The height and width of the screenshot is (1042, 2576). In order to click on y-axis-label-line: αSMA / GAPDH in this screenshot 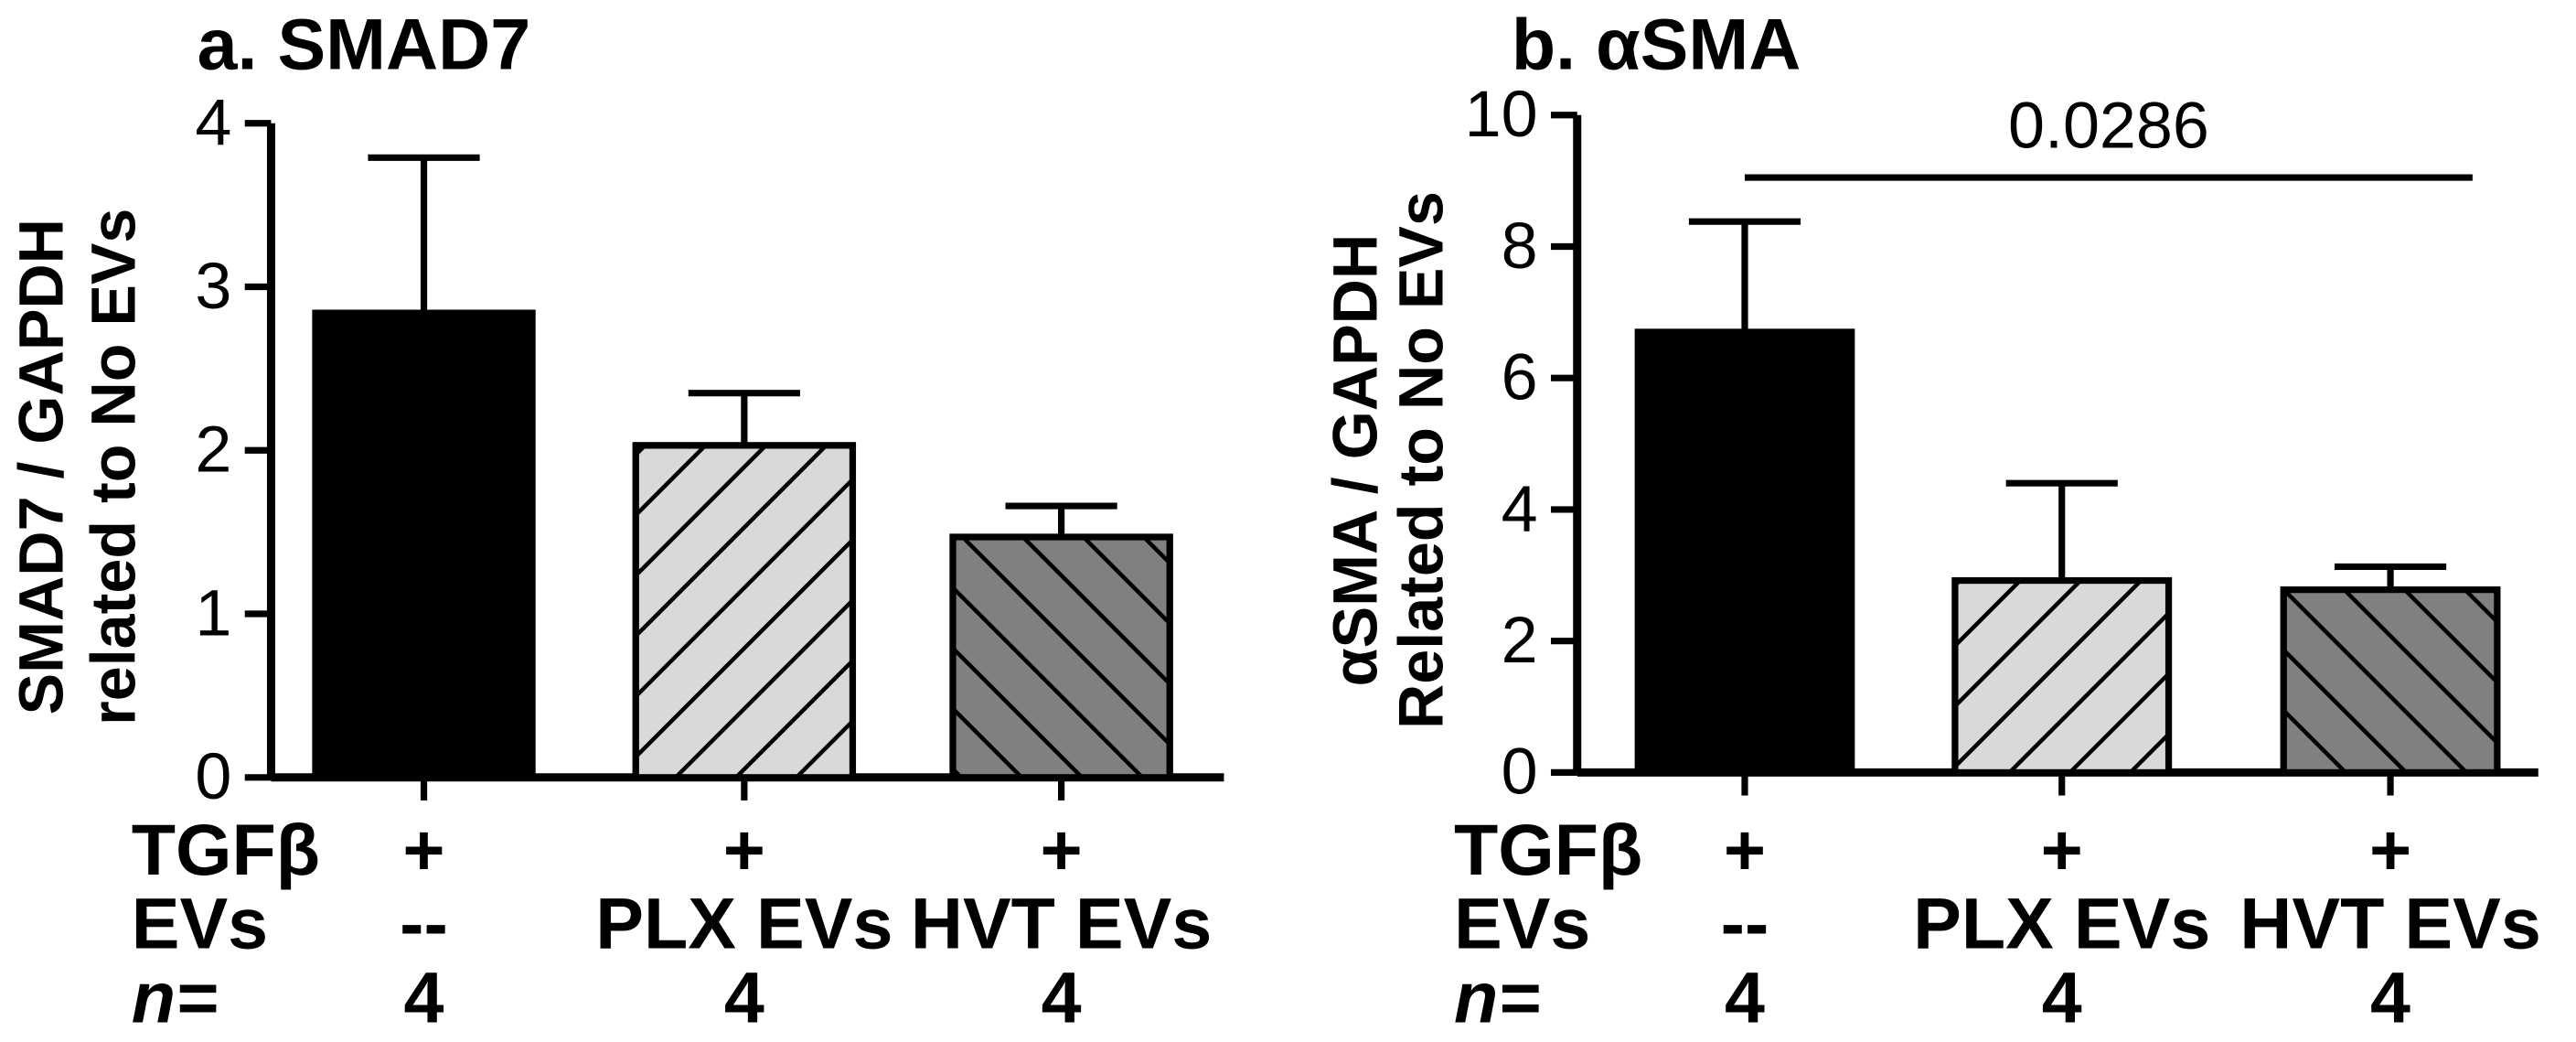, I will do `click(1356, 460)`.